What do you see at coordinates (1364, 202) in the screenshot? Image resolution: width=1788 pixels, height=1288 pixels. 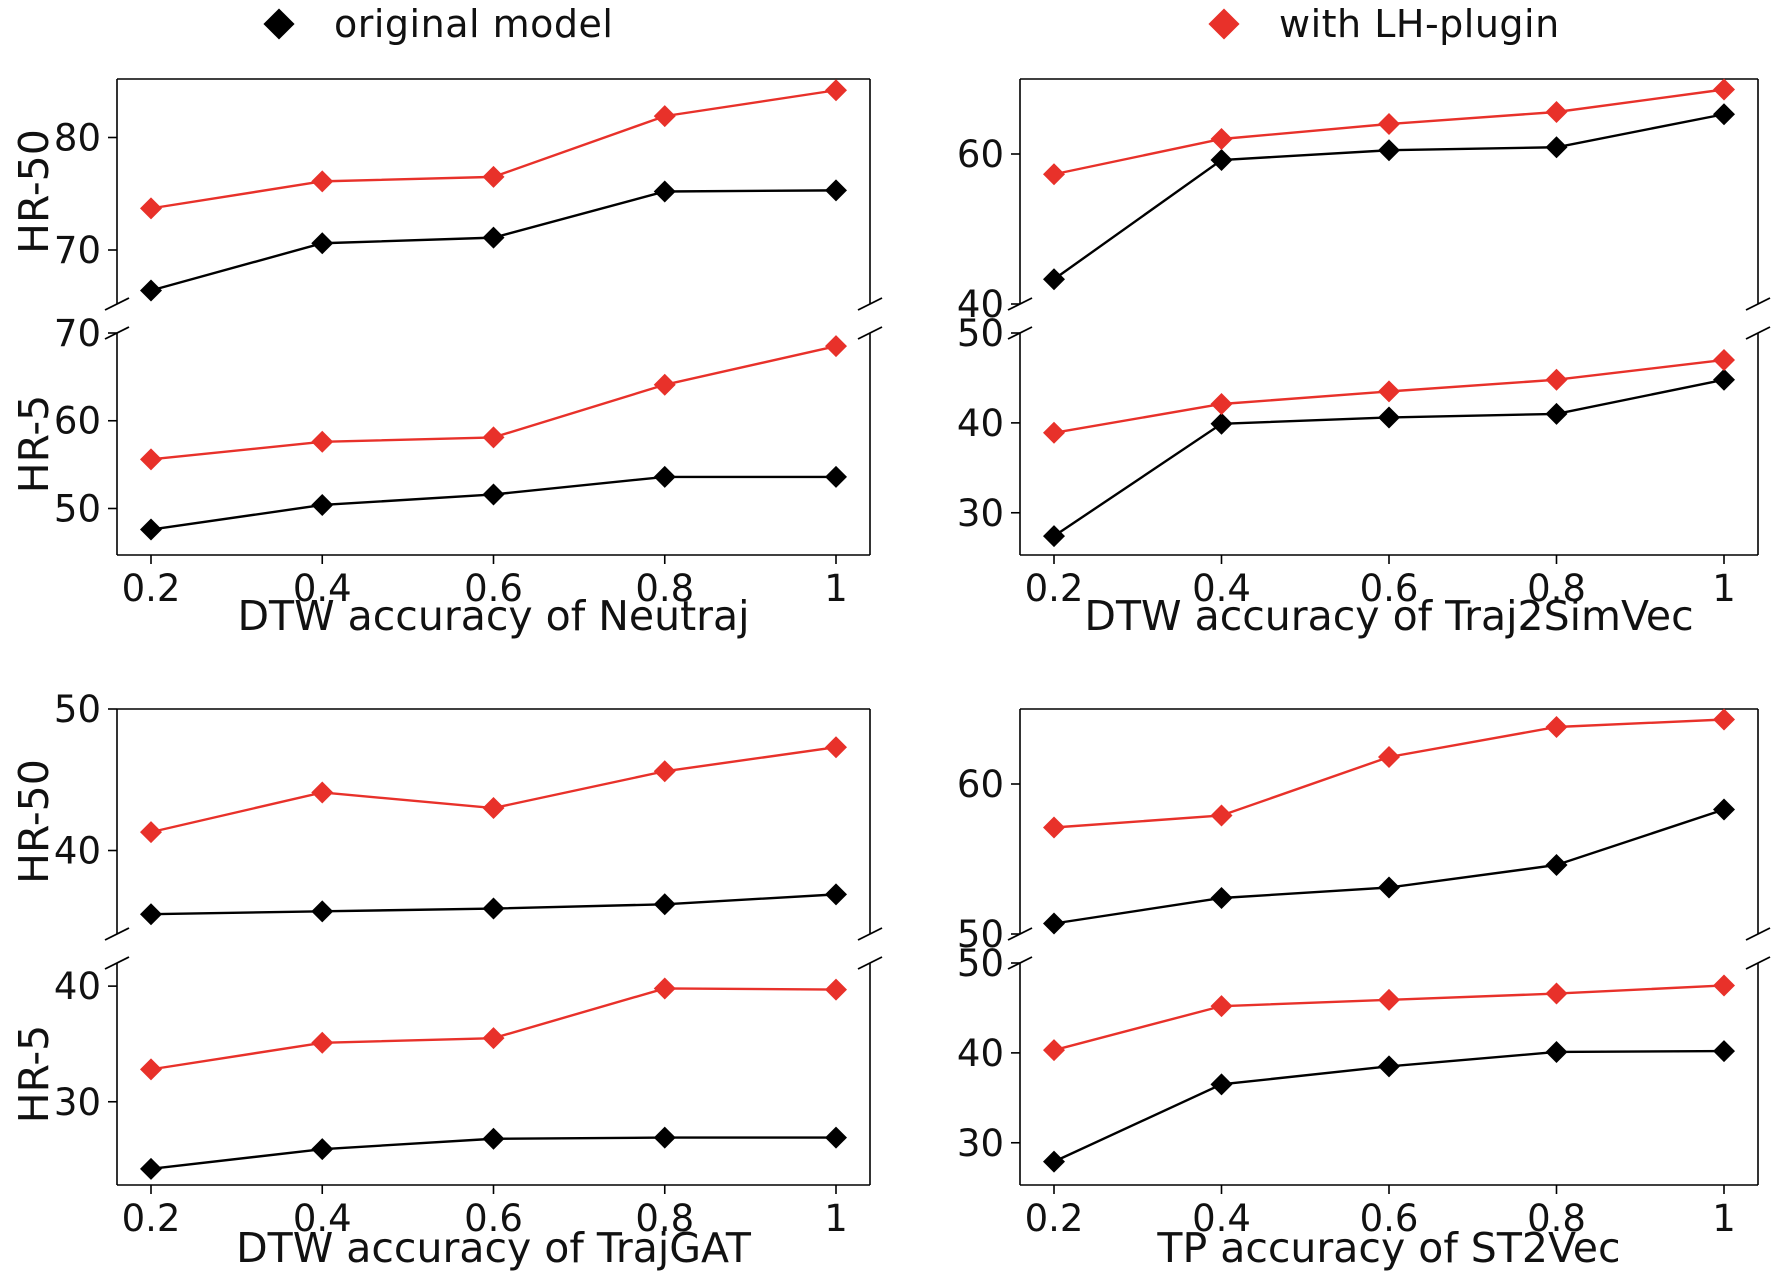 I see `top-axes: 40 60` at bounding box center [1364, 202].